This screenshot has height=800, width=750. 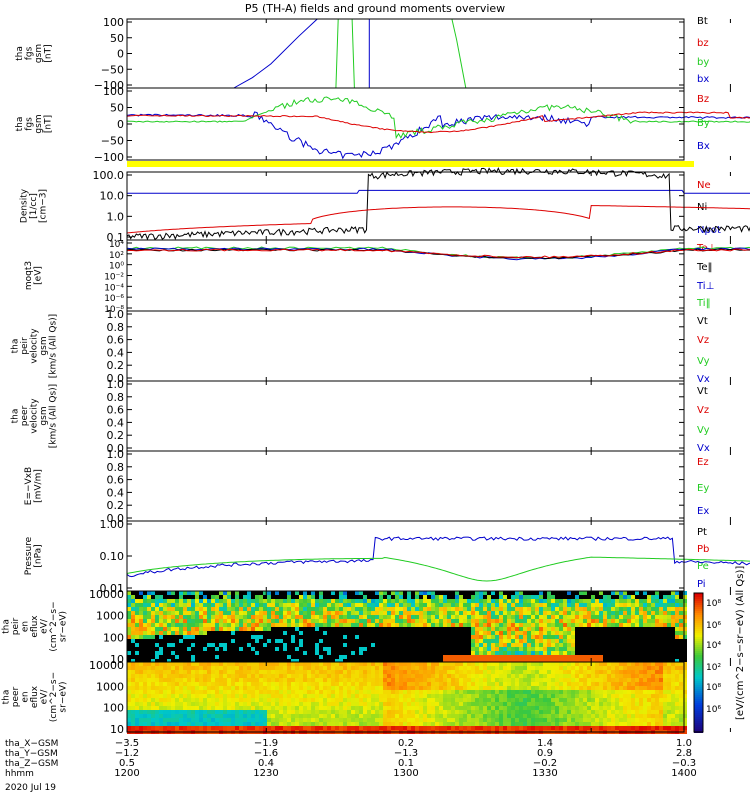 I want to click on ylabel-fgs-ecs: tha fgs gsm [nT], so click(x=34, y=123).